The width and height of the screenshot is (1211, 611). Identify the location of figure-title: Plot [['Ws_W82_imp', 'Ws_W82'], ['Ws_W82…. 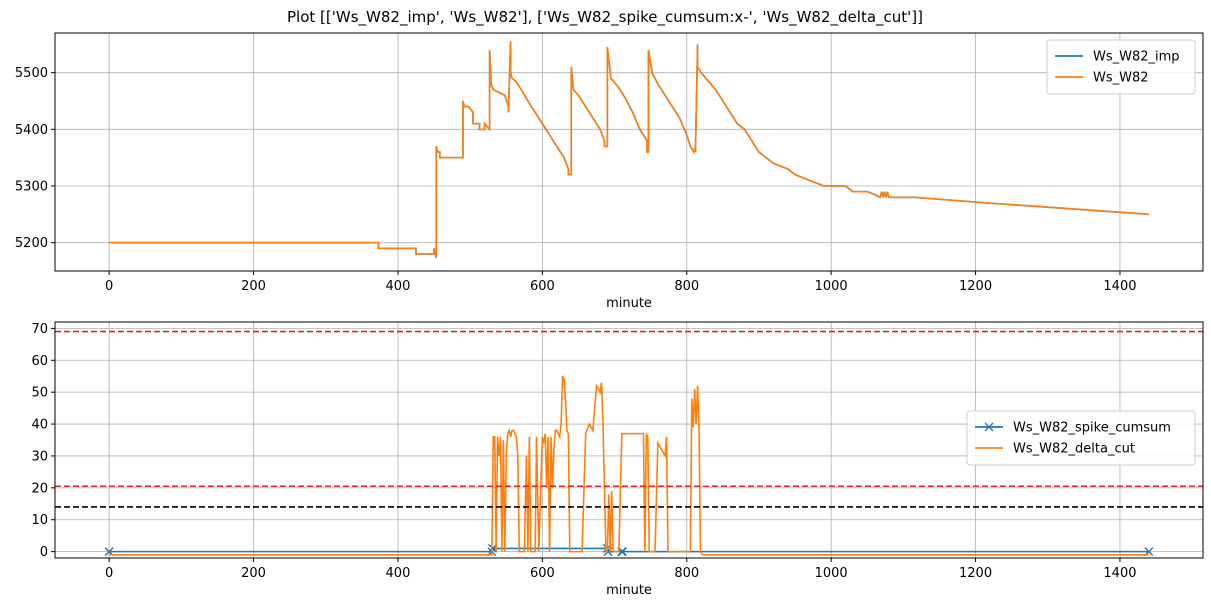
(605, 17).